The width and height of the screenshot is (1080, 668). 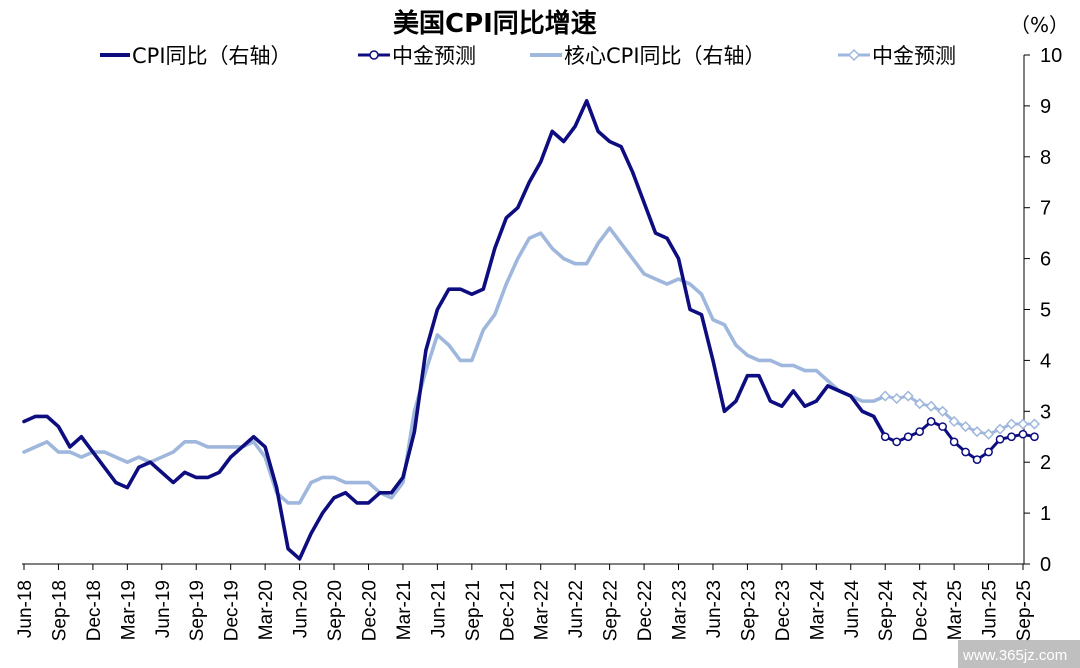 I want to click on legend: CPI同比（右轴） 中金预测 核心CPI同比（右轴） 中金预测, so click(x=528, y=56).